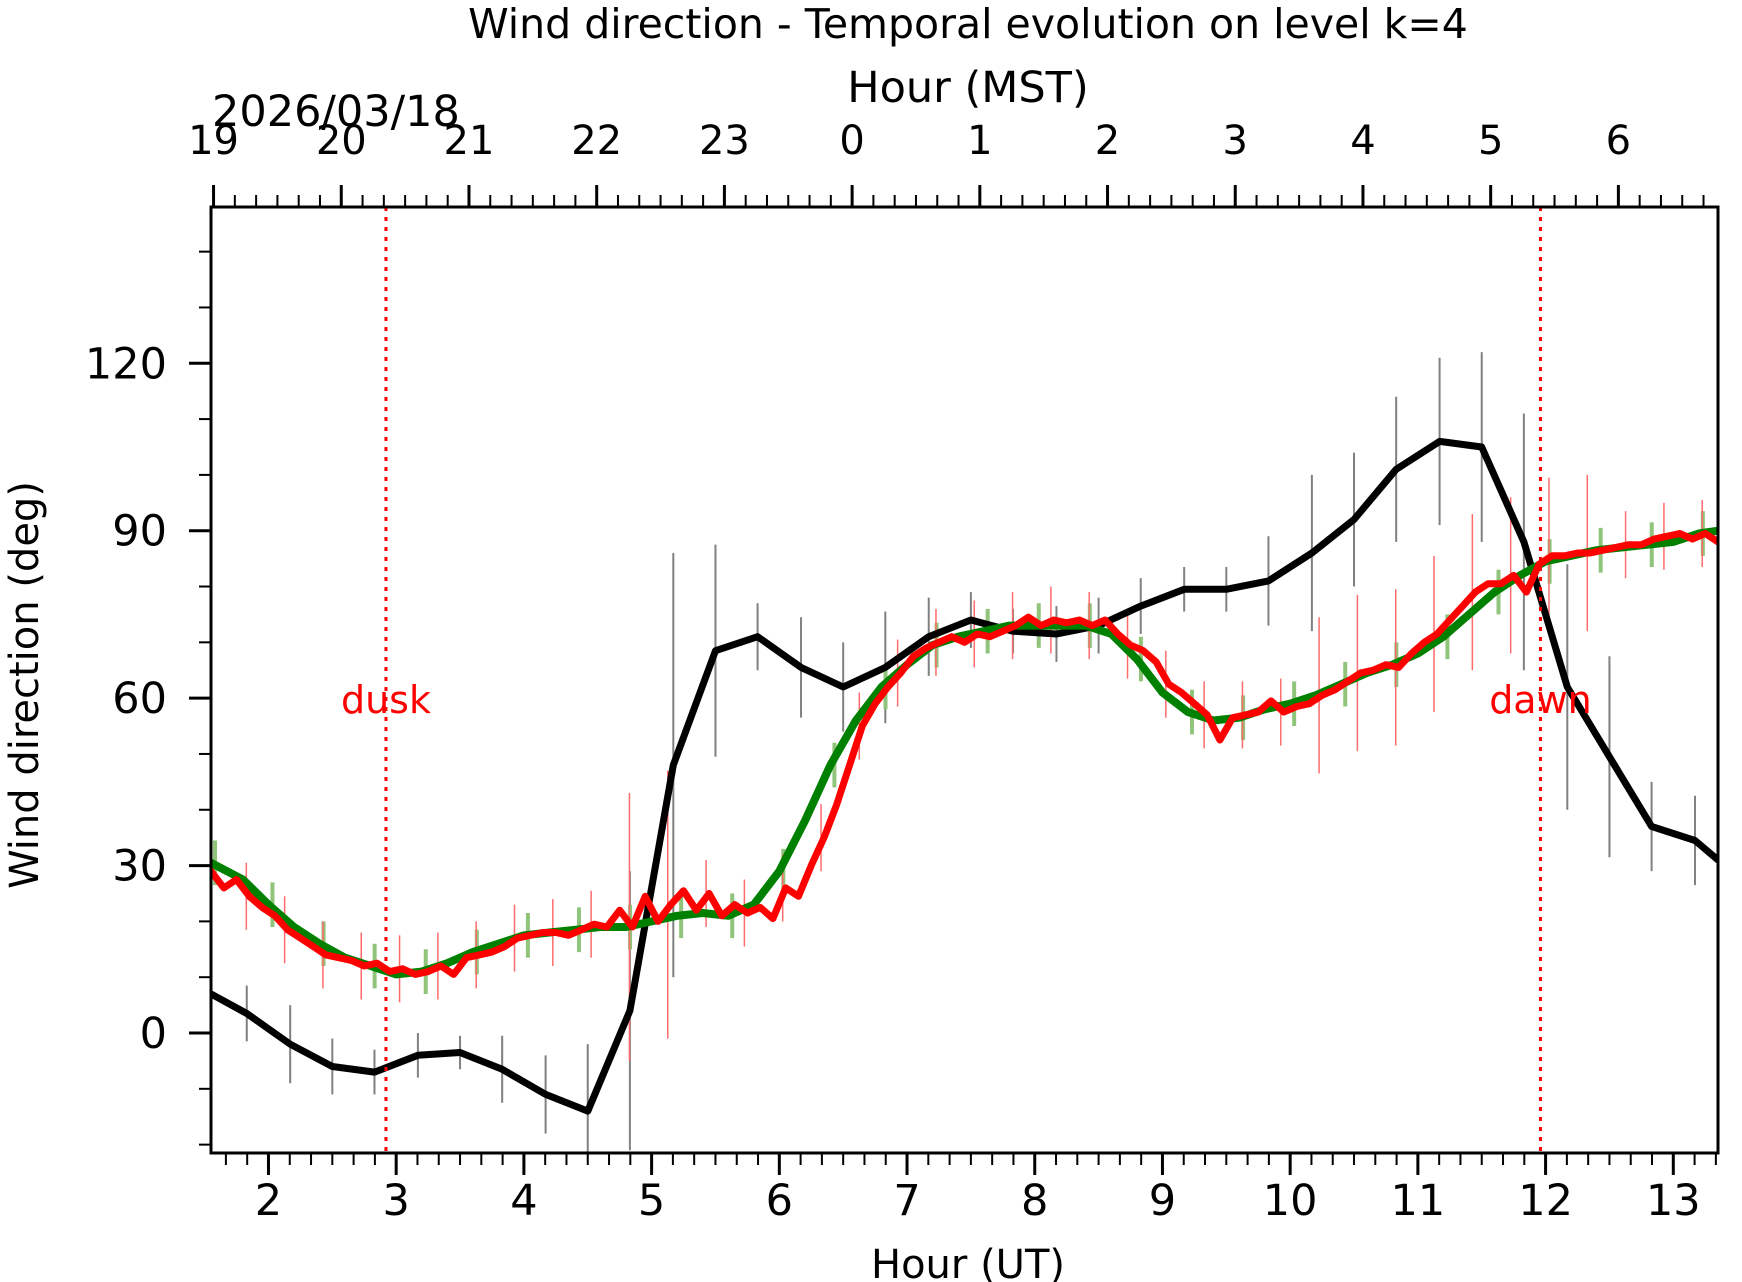  I want to click on x-tick-label: 10, so click(1290, 1201).